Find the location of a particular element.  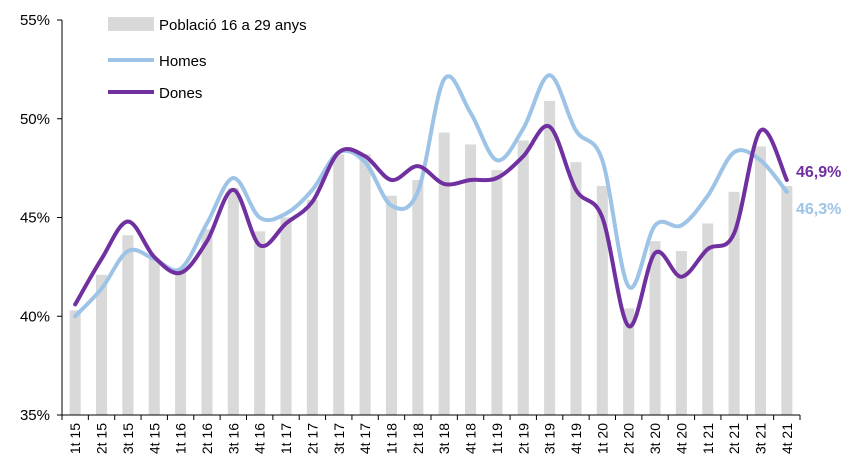

legend-label-dones: Dones is located at coordinates (180, 93).